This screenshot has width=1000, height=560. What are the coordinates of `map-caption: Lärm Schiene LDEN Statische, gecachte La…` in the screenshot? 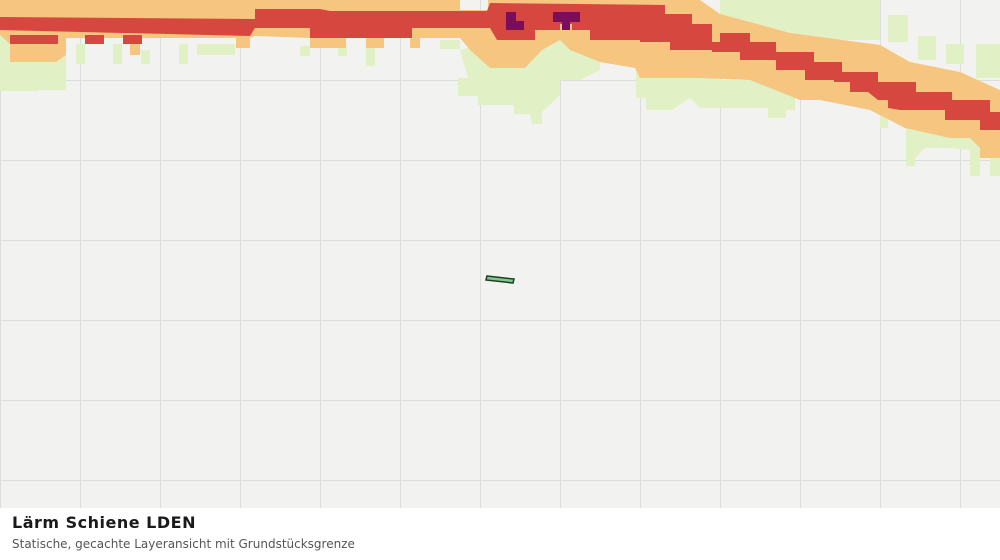 It's located at (500, 534).